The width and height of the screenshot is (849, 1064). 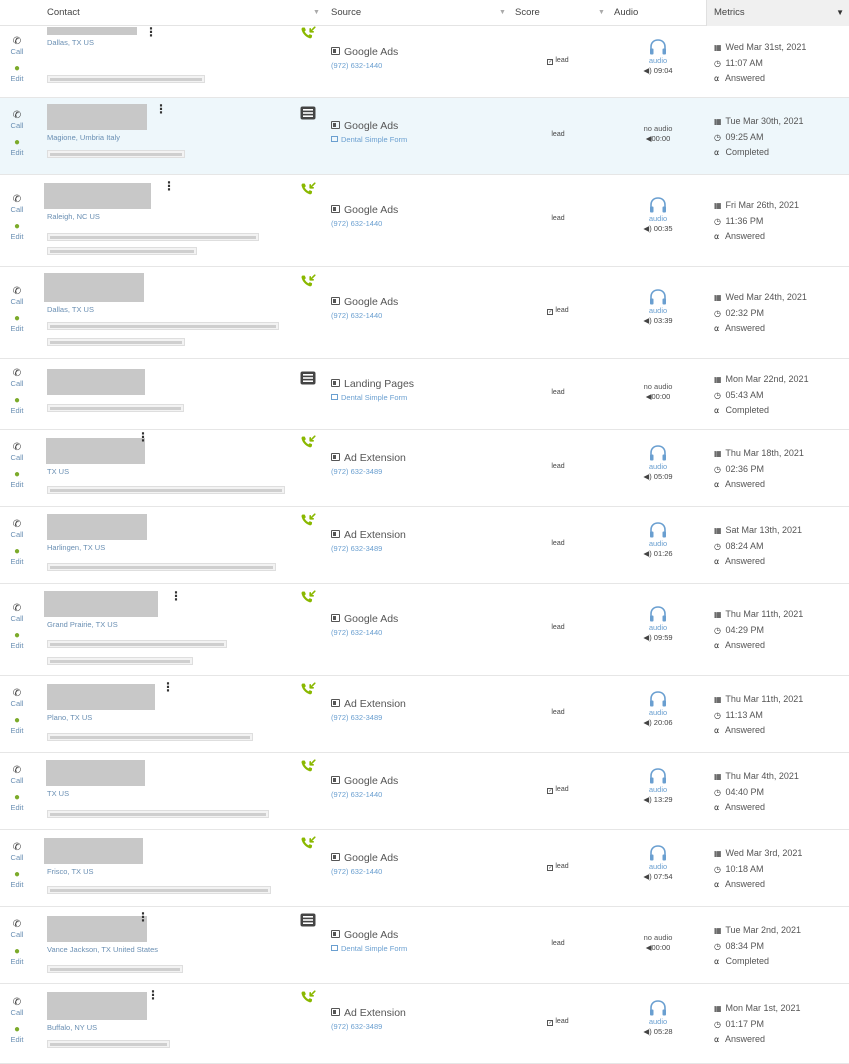 I want to click on audio-cell: audio ◀) 13:29, so click(x=658, y=786).